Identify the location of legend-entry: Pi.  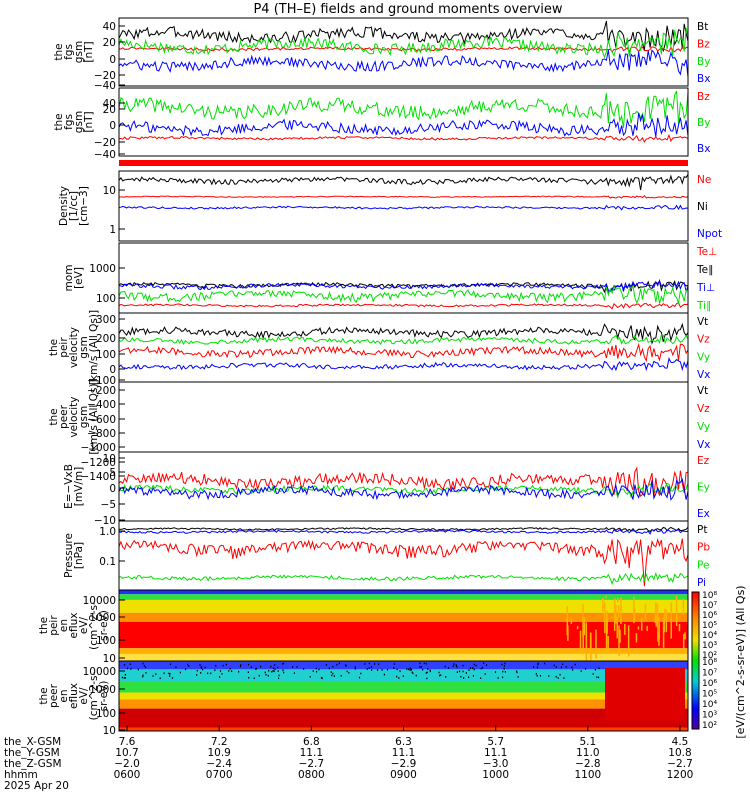
(701, 583).